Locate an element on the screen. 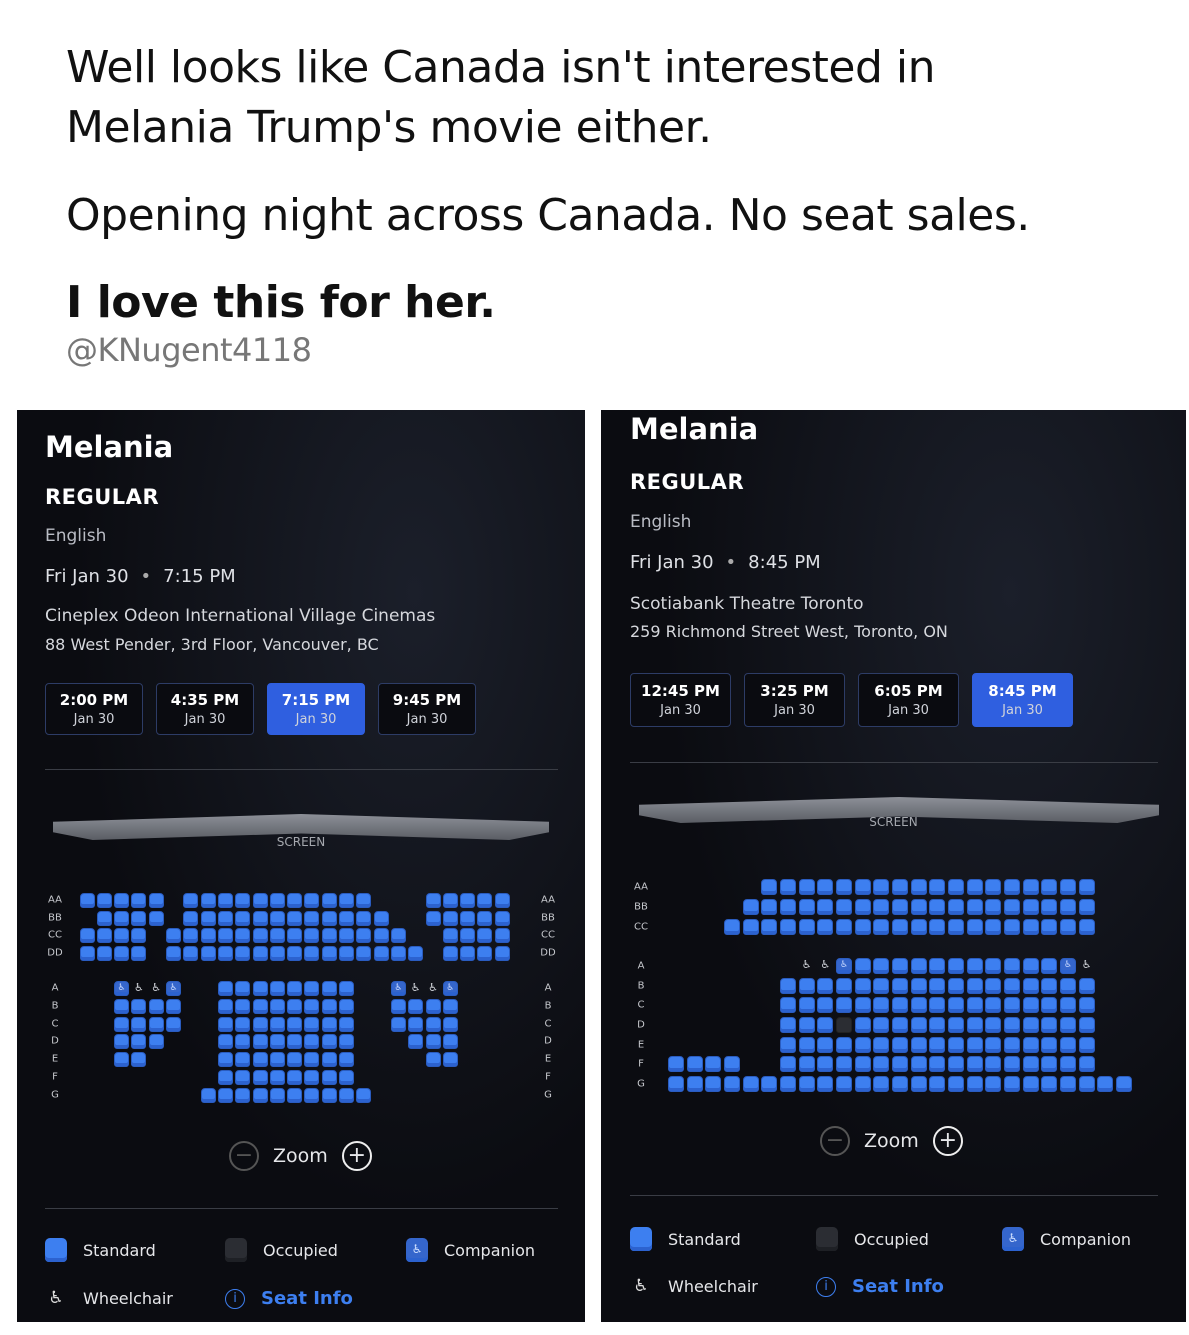  zoom-out-button: − is located at coordinates (835, 1141).